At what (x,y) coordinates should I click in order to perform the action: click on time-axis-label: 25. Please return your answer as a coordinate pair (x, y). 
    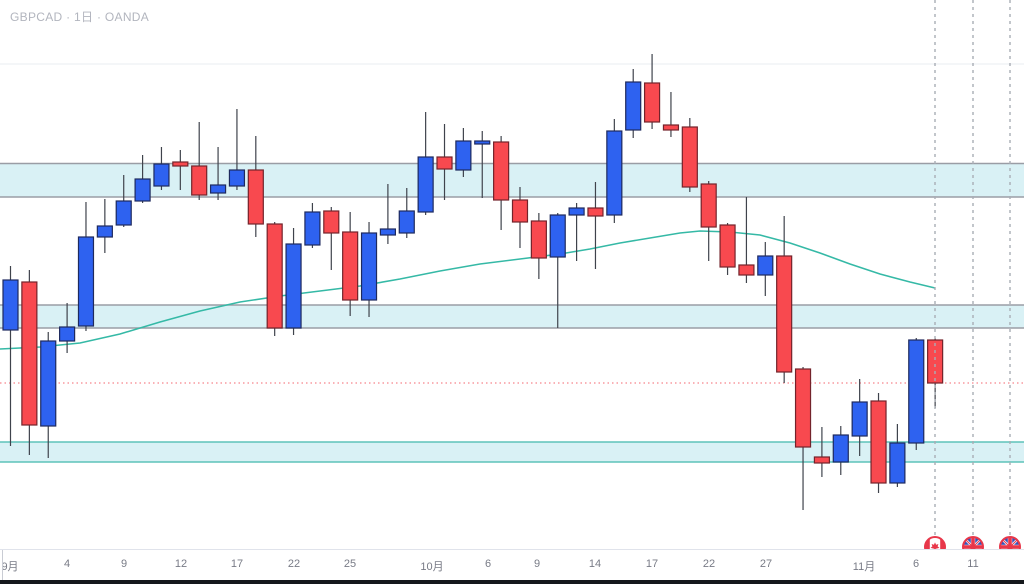
    Looking at the image, I should click on (350, 564).